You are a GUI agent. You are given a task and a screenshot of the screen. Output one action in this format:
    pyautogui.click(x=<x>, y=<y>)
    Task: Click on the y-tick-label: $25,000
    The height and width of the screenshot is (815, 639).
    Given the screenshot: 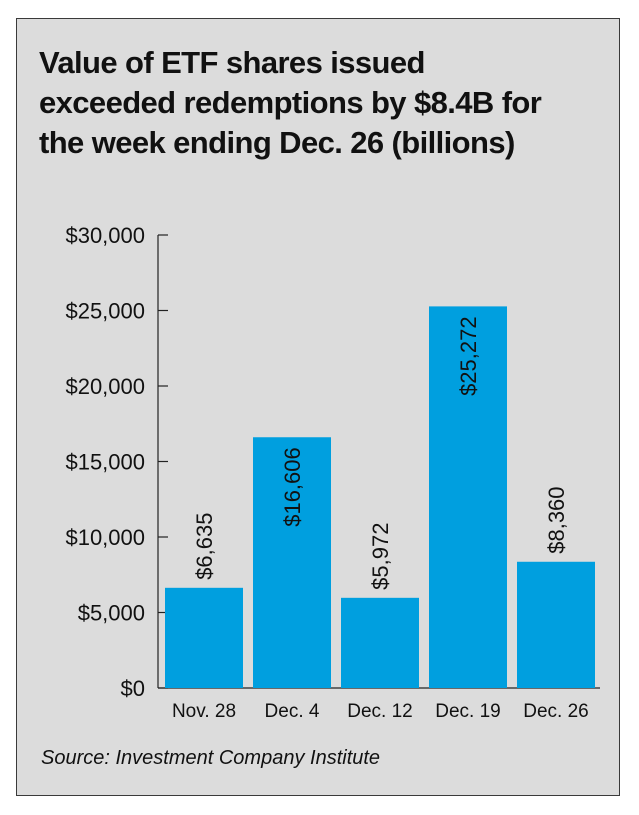 What is the action you would take?
    pyautogui.click(x=105, y=311)
    